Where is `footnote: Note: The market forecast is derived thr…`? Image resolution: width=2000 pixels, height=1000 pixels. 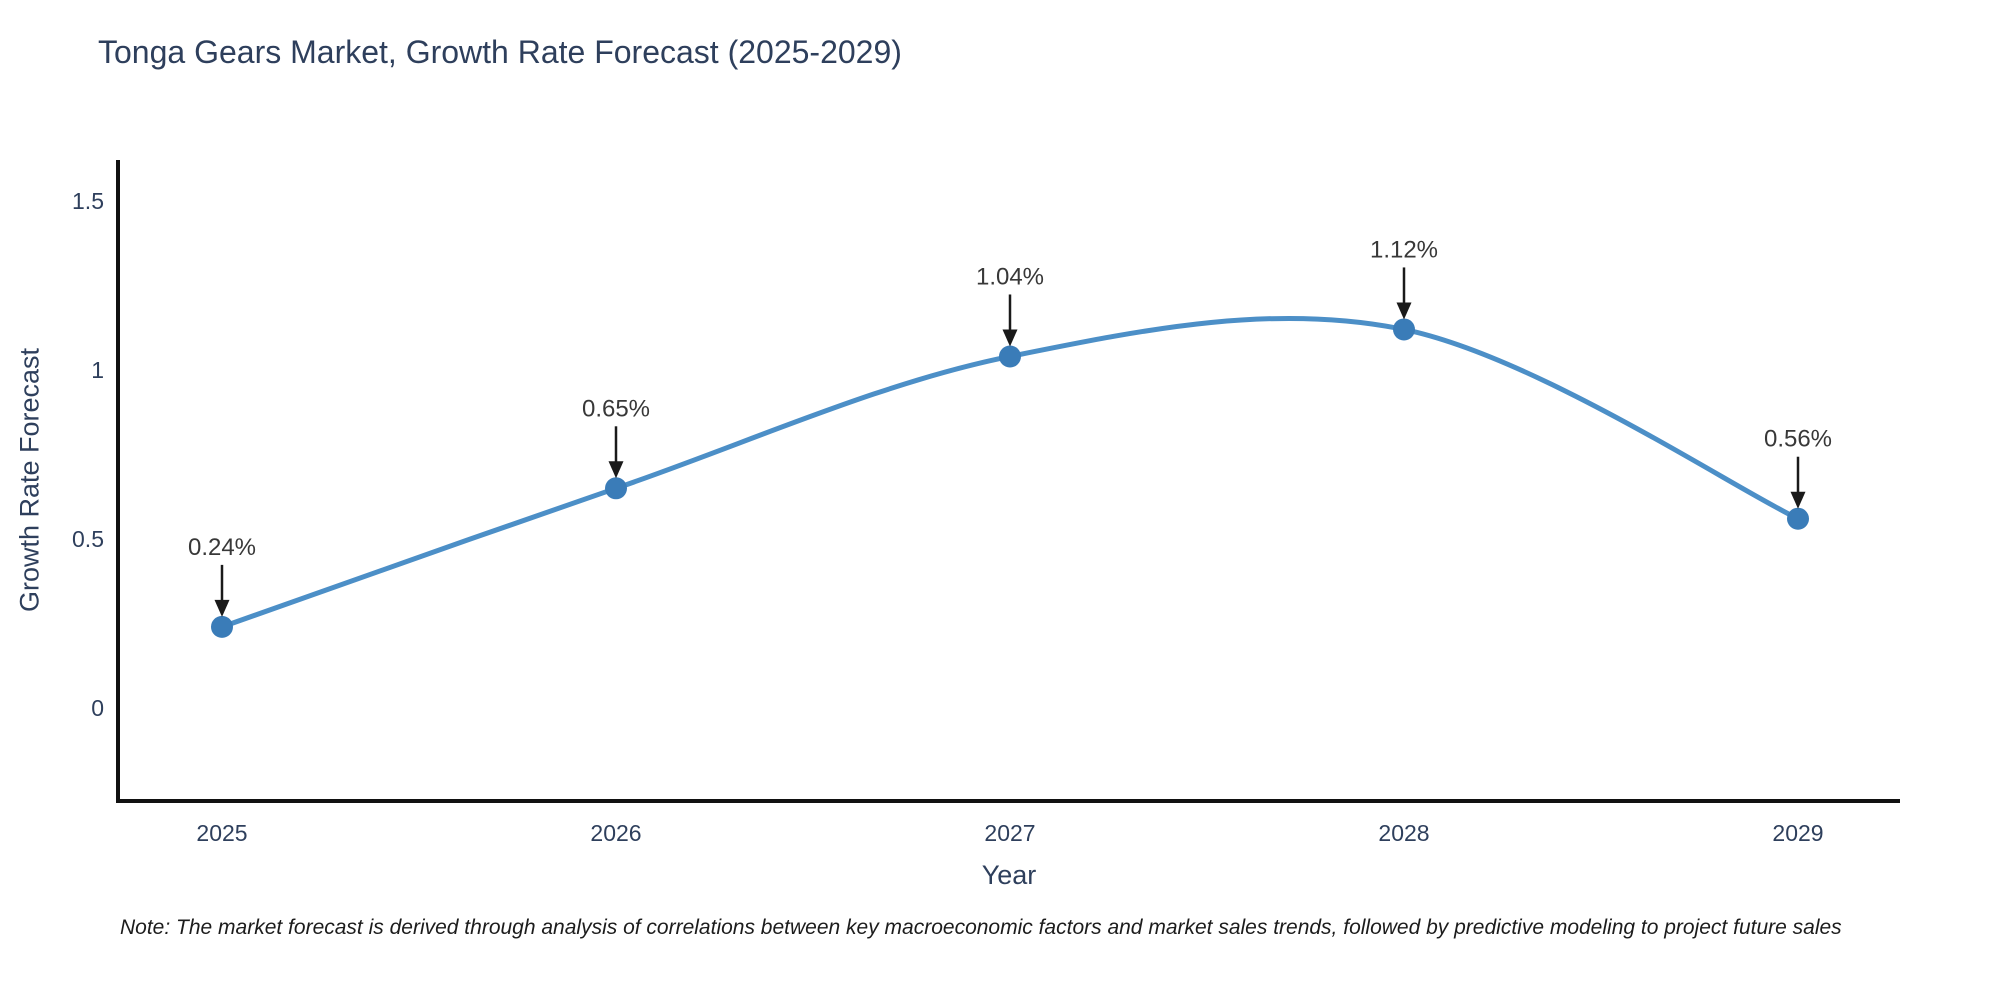
footnote: Note: The market forecast is derived thr… is located at coordinates (981, 927).